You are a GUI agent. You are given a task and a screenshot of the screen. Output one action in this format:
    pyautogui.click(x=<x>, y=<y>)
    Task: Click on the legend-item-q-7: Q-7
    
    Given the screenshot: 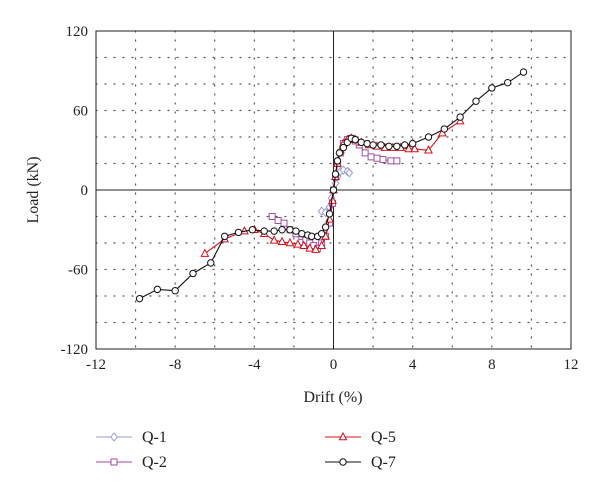 What is the action you would take?
    pyautogui.click(x=360, y=462)
    